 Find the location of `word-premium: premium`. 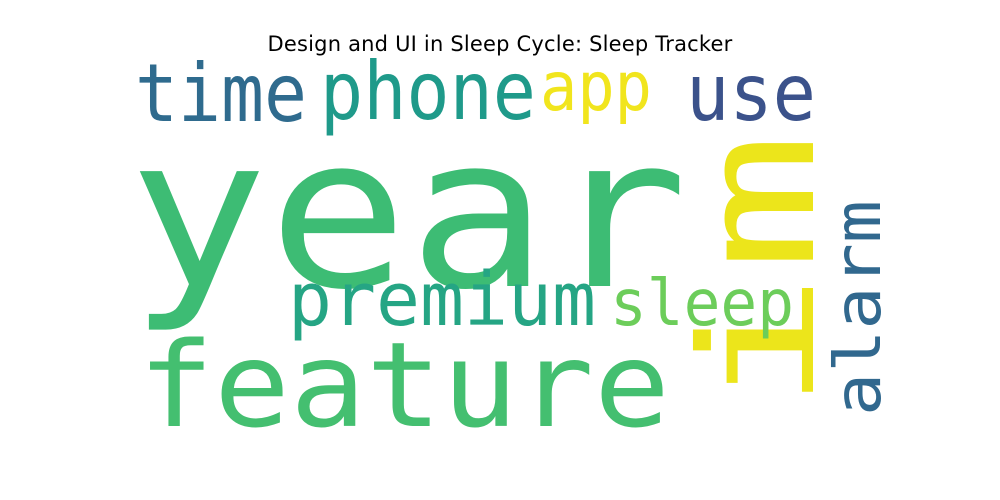

word-premium: premium is located at coordinates (442, 300).